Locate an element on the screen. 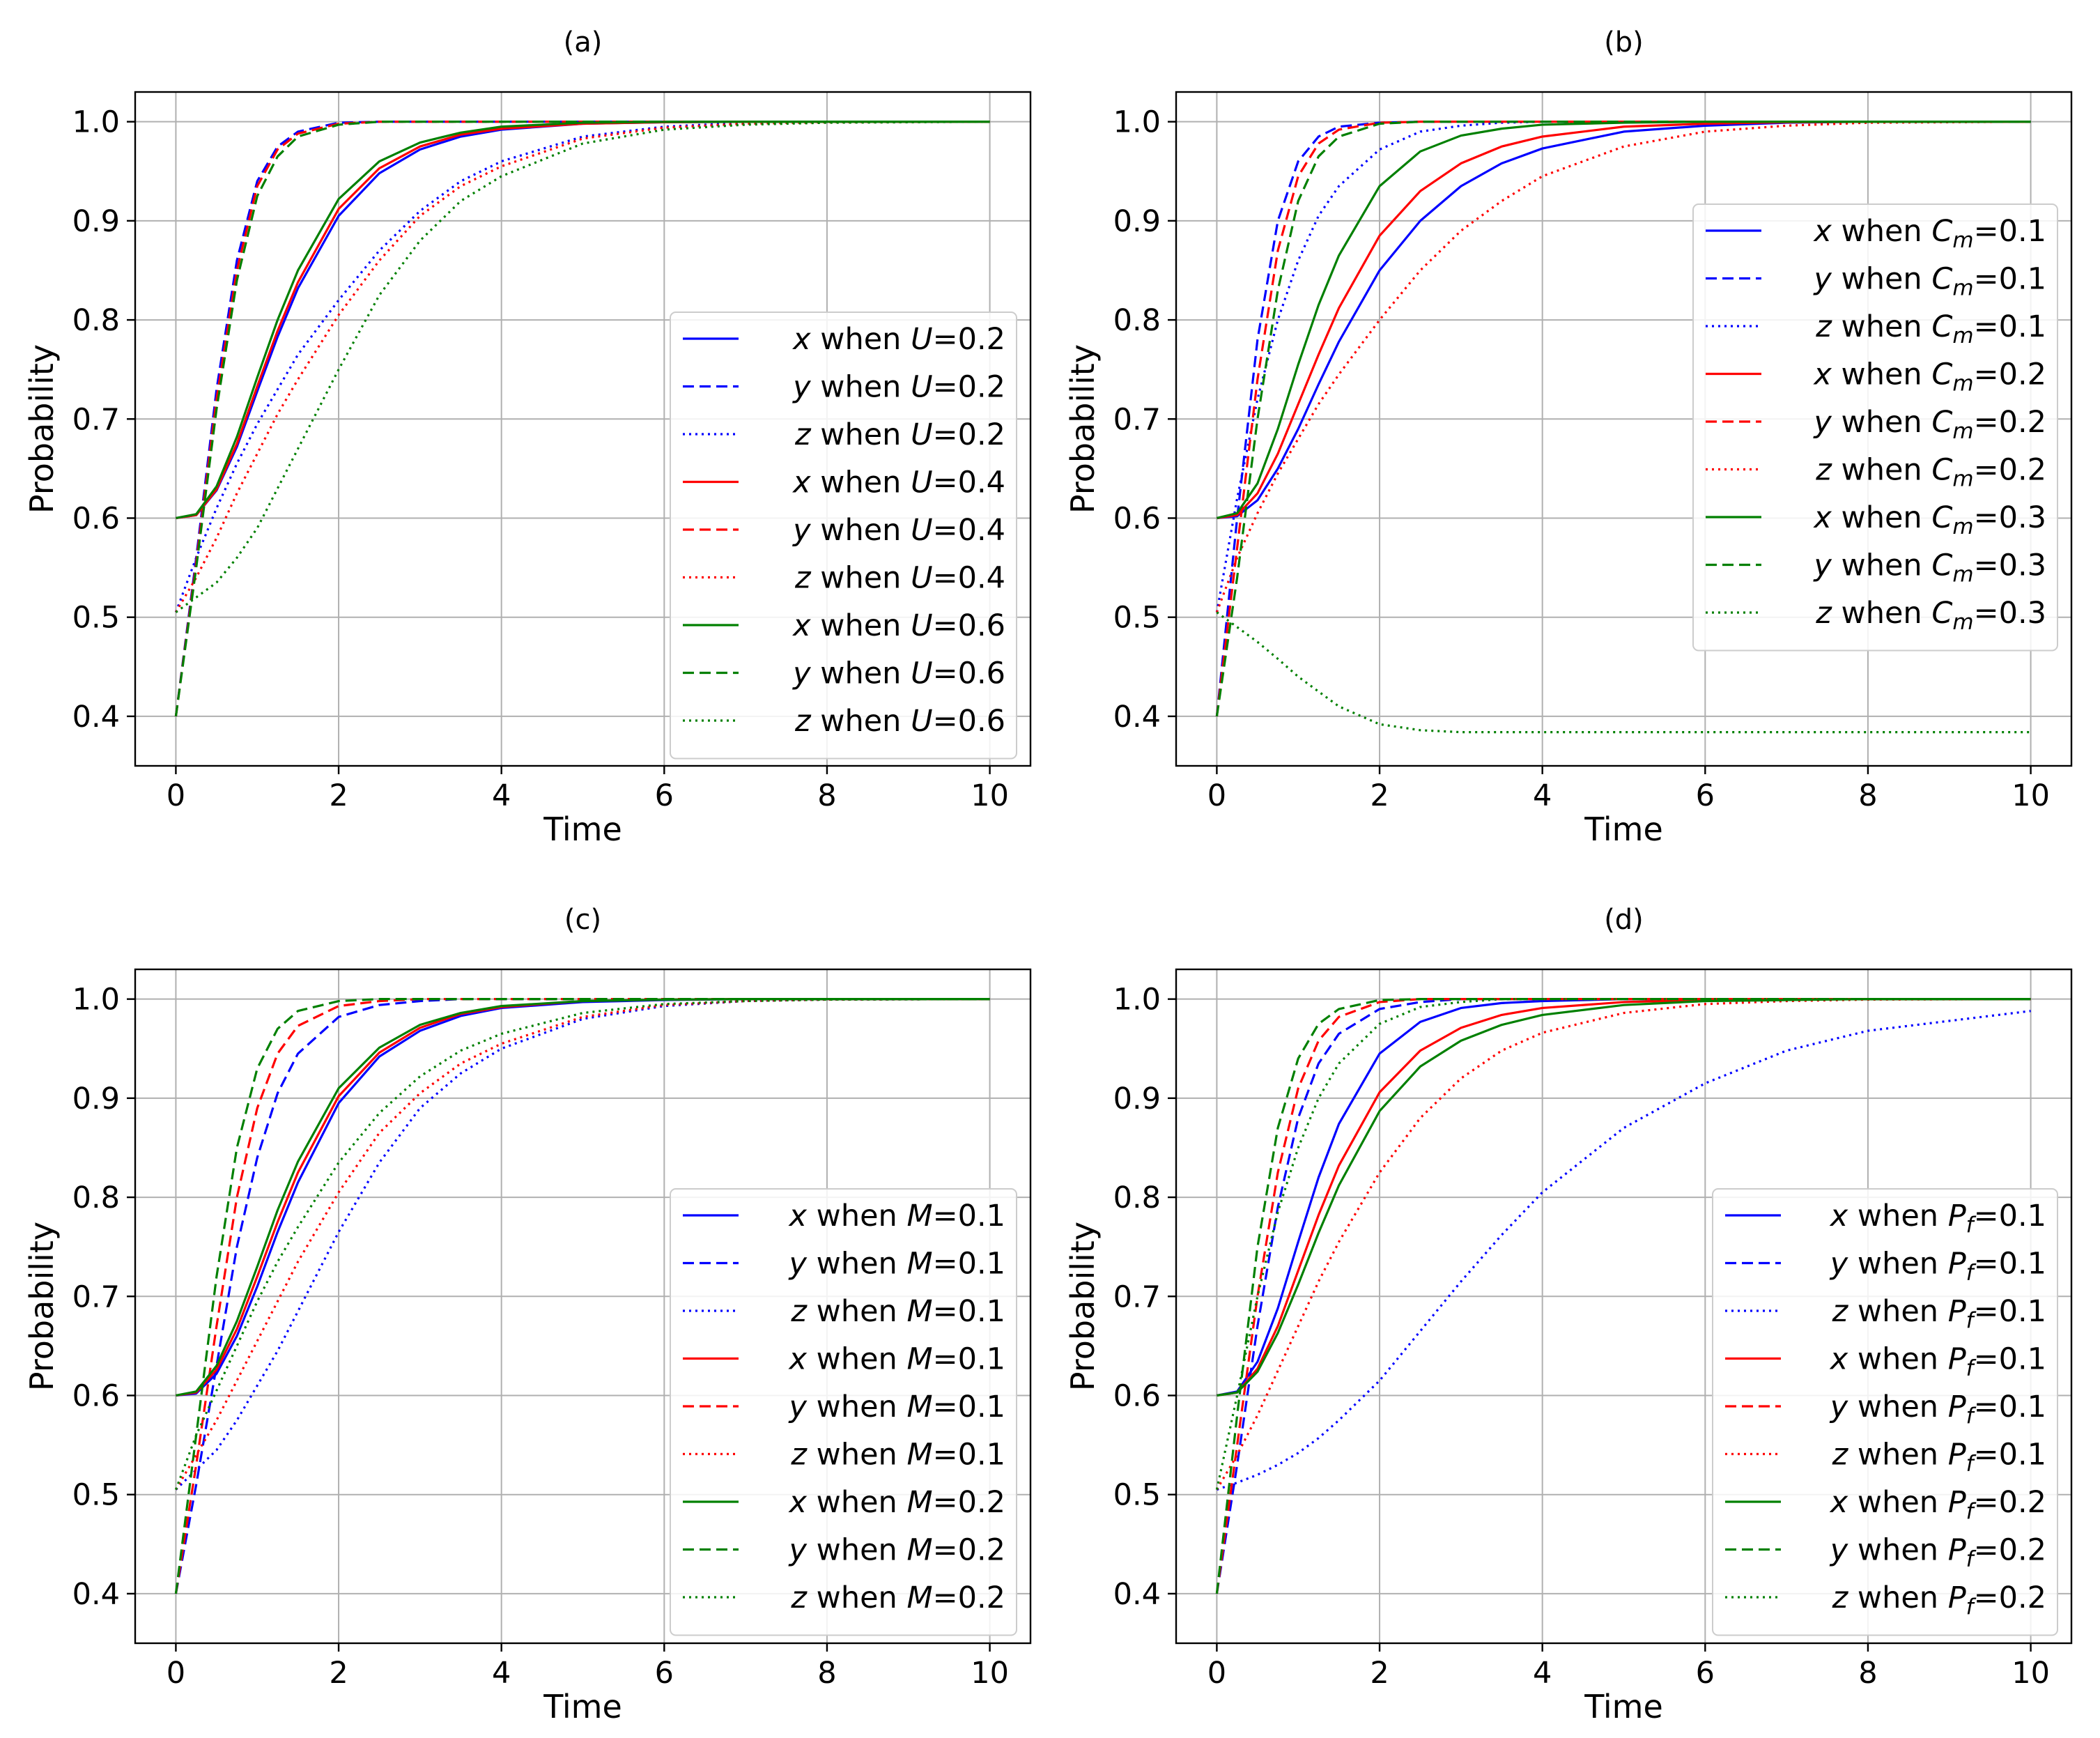 Image resolution: width=2100 pixels, height=1738 pixels. legend-entry-label: x when Pf=0.2 is located at coordinates (1937, 1505).